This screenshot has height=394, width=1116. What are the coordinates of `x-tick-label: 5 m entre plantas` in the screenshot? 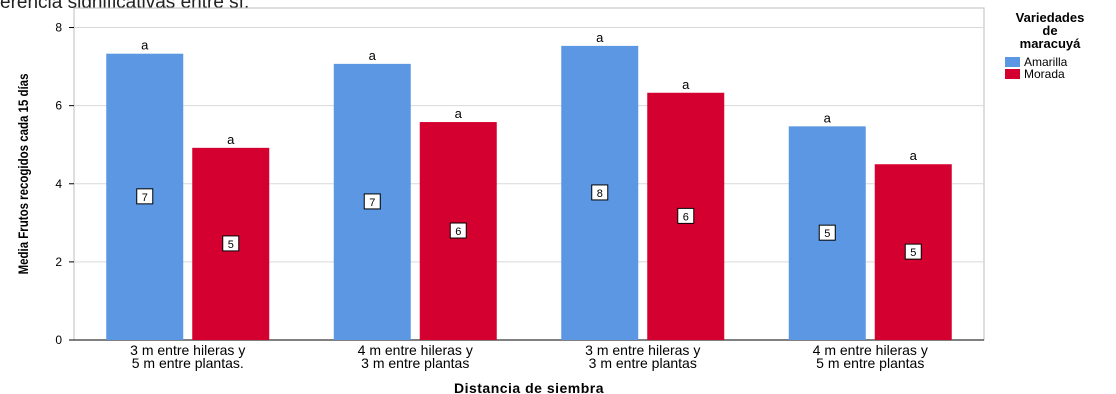 It's located at (870, 363).